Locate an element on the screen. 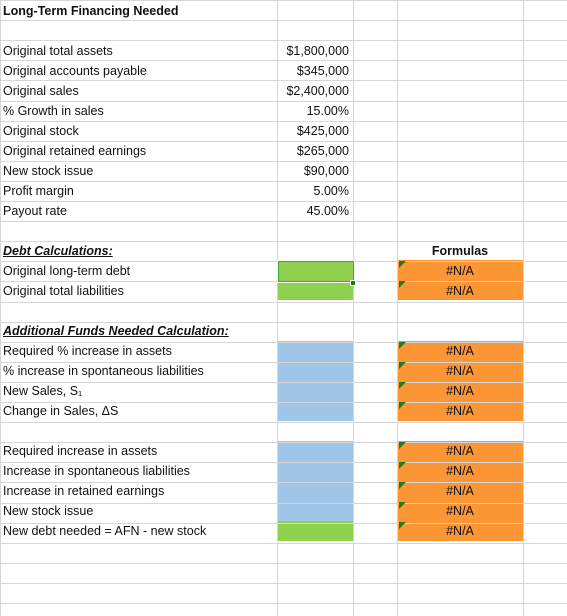 This screenshot has width=567, height=616. input-label: % Growth in sales is located at coordinates (53, 111).